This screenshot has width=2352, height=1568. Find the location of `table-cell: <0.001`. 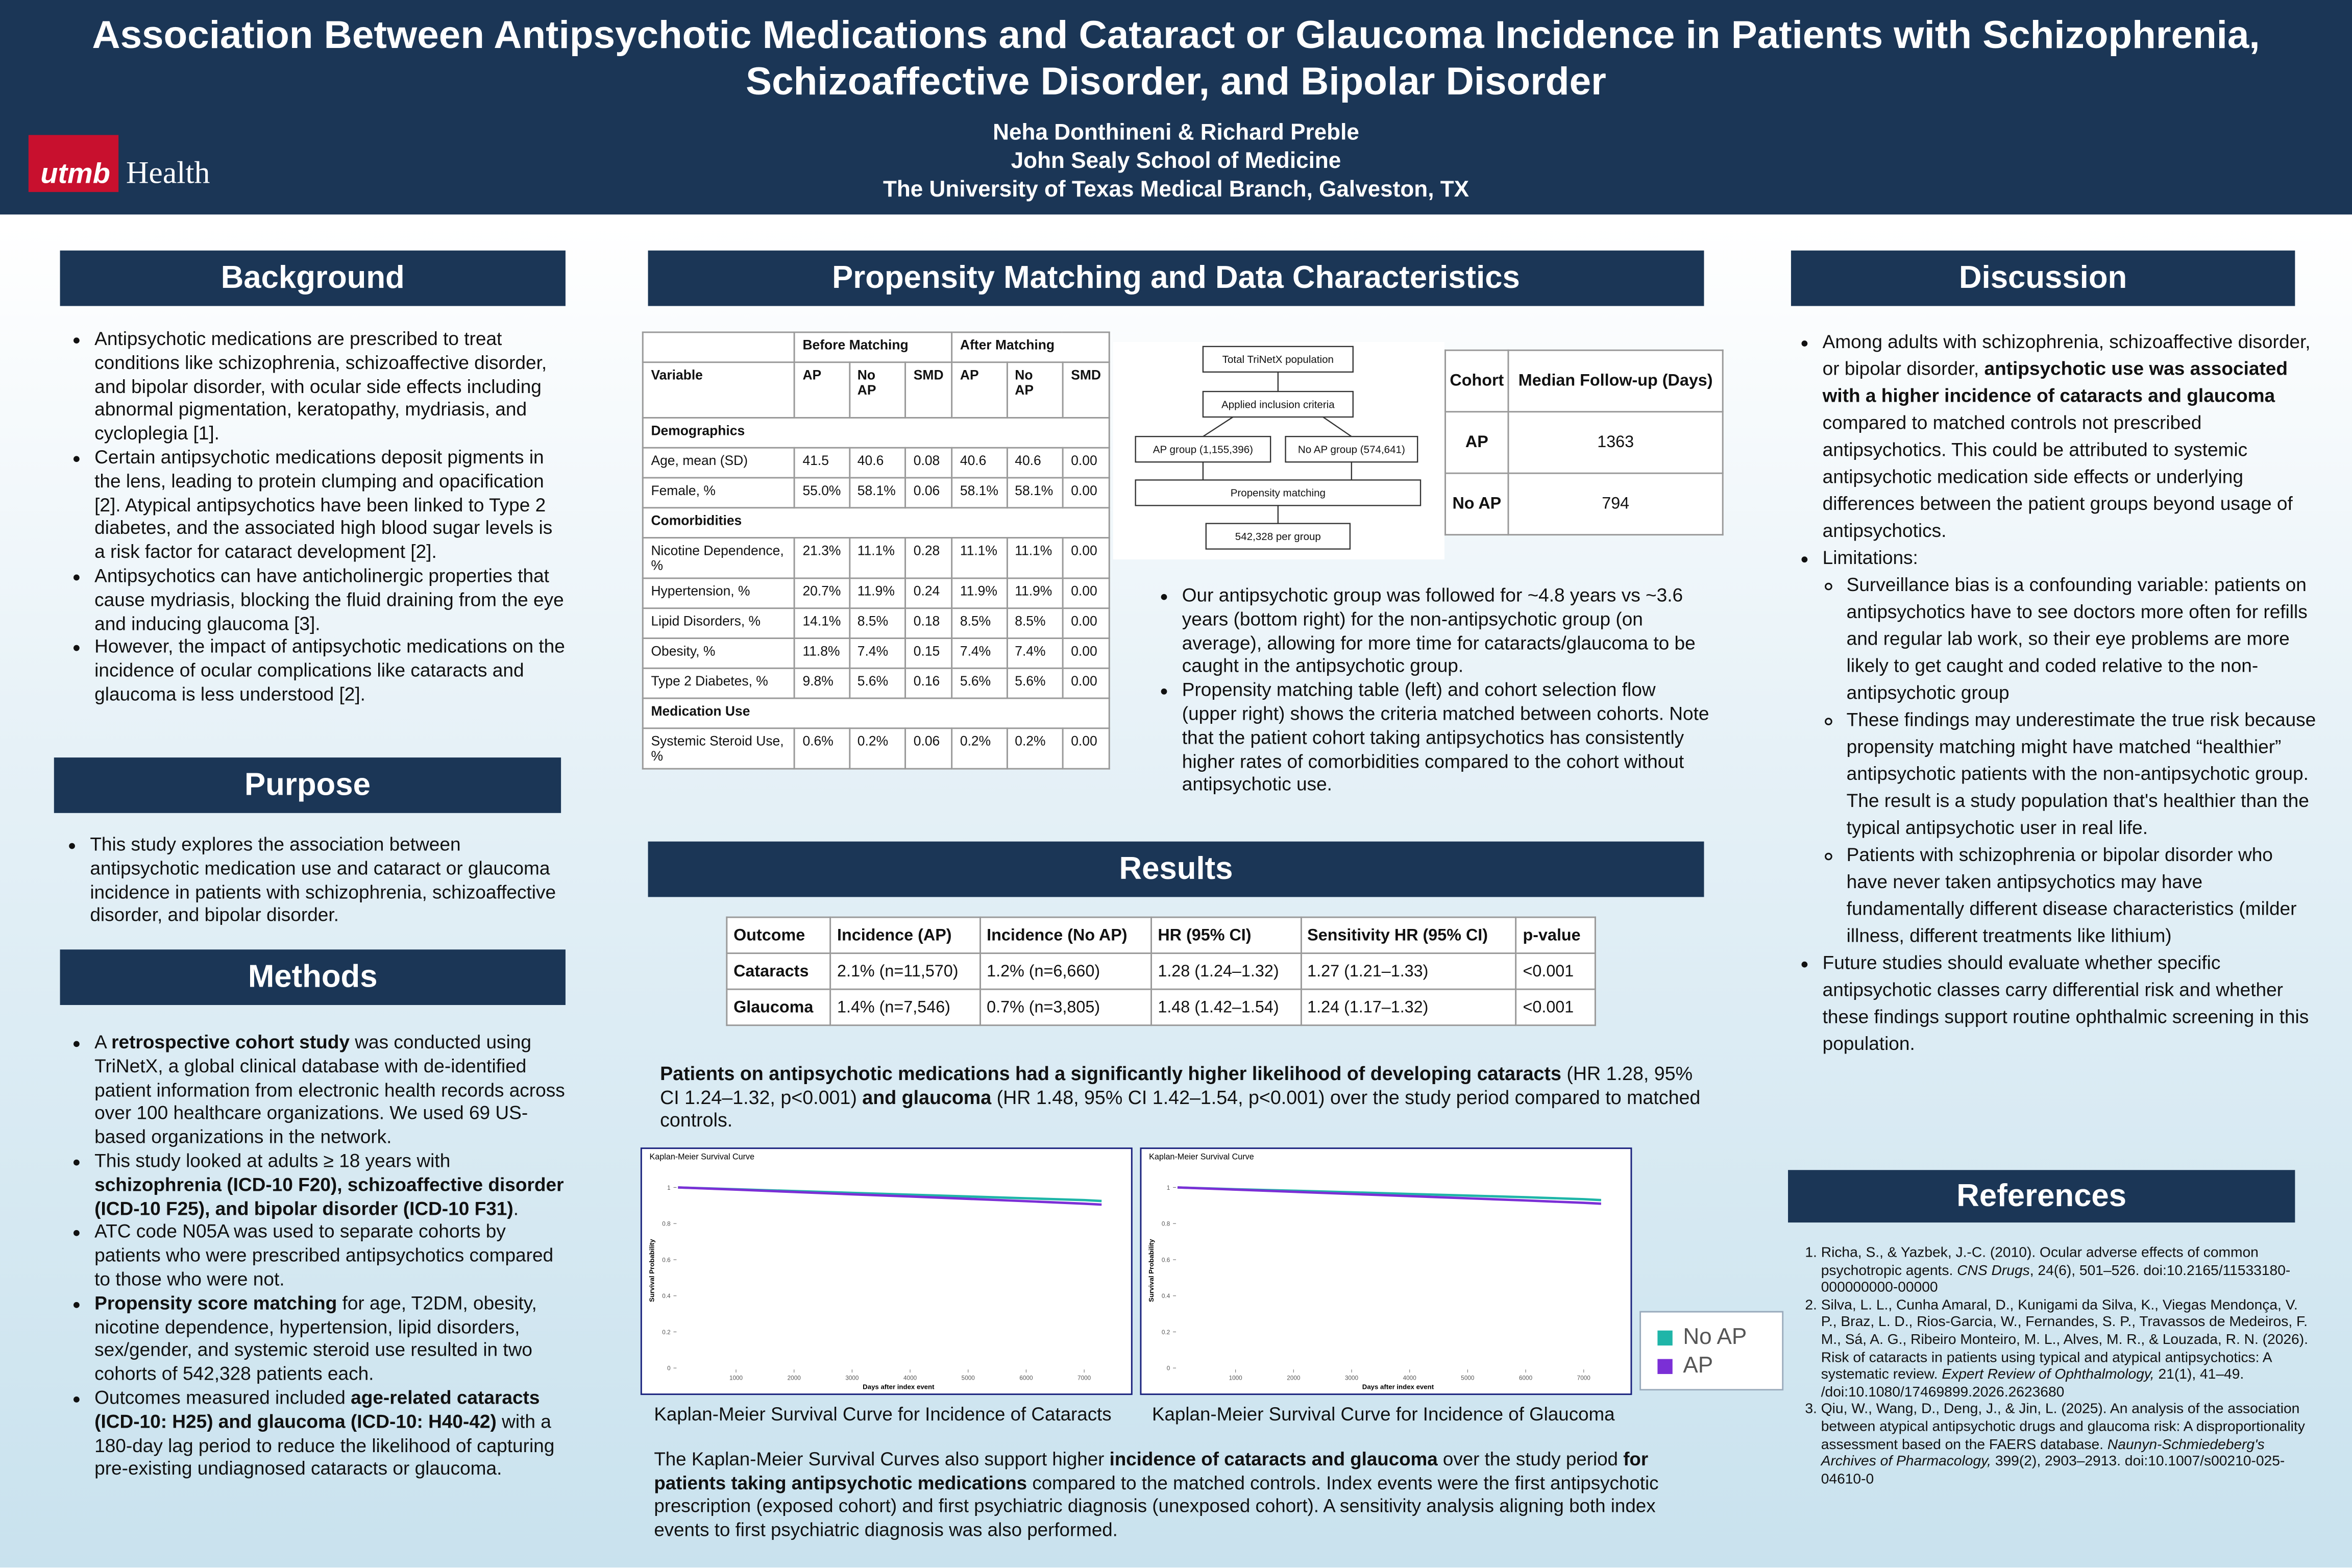

table-cell: <0.001 is located at coordinates (1555, 971).